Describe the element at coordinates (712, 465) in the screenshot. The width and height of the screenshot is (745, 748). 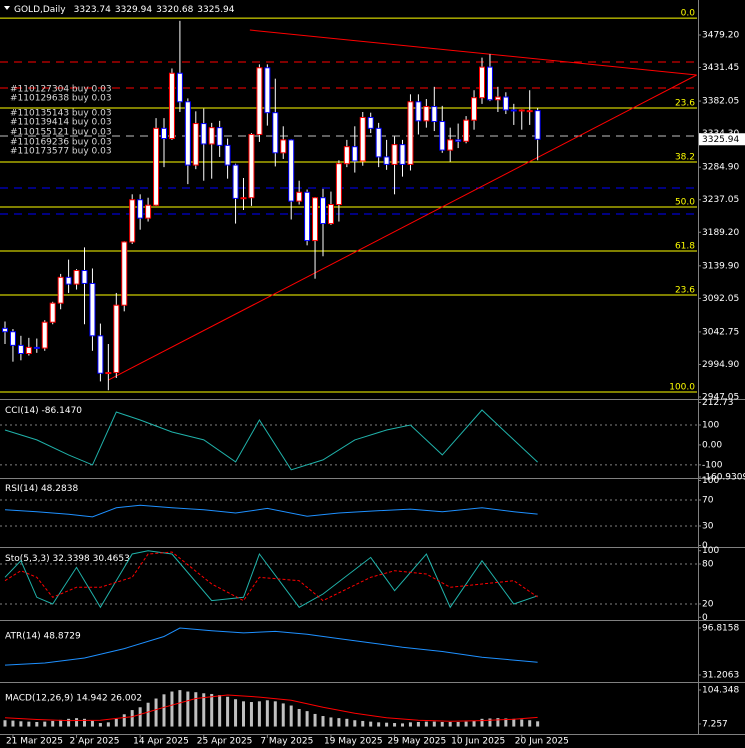
I see `y-tick-label: -100` at that location.